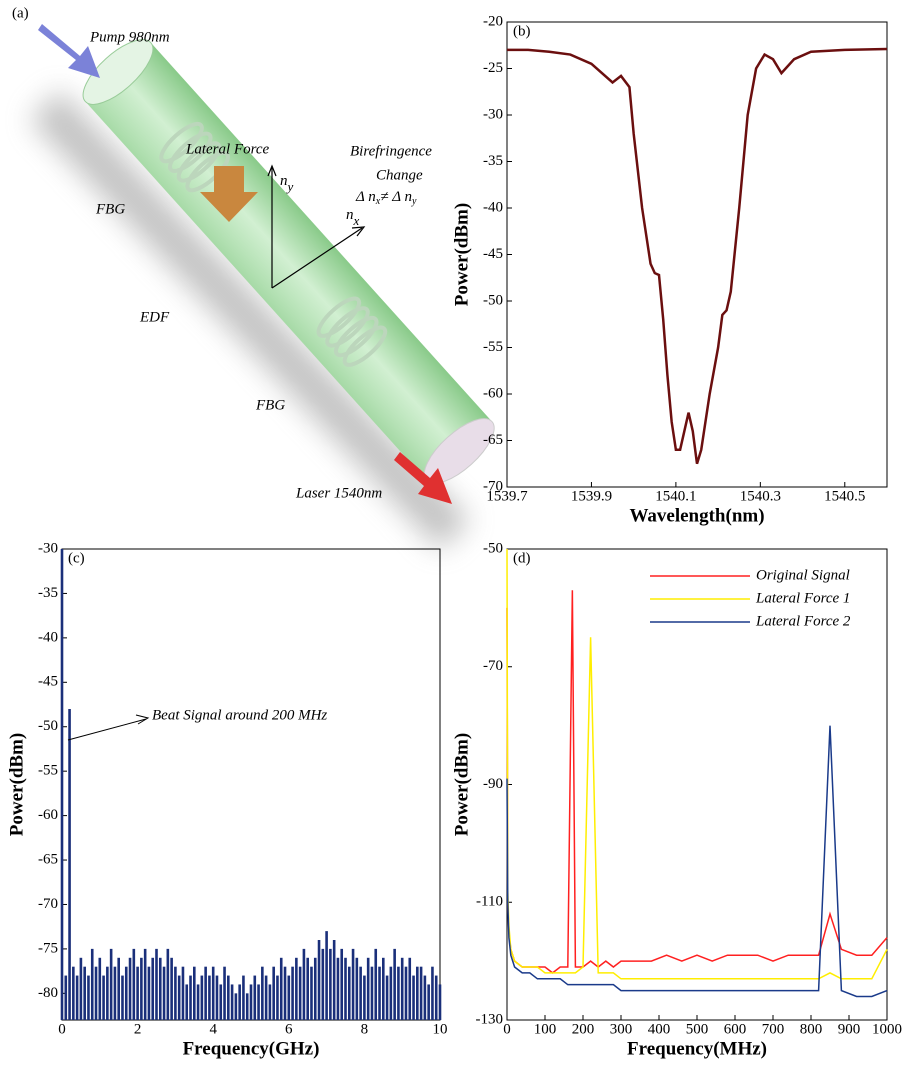 The image size is (907, 1071). What do you see at coordinates (493, 784) in the screenshot?
I see `y-tick-label: -90` at bounding box center [493, 784].